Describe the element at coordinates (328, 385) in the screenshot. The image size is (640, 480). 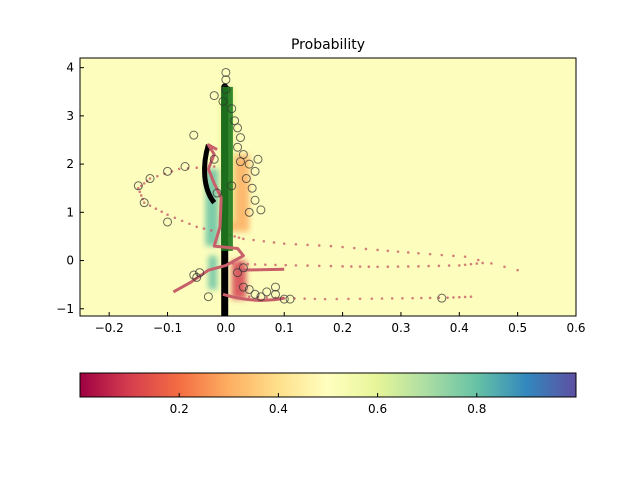
I see `colorbar-gradient` at that location.